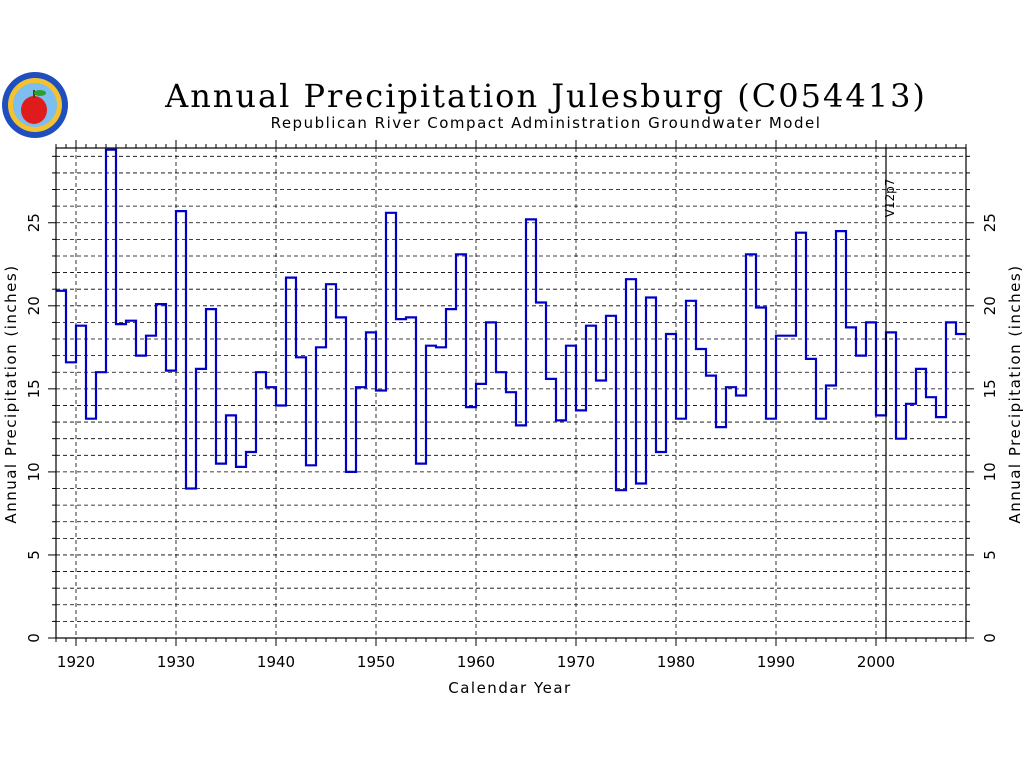 This screenshot has height=768, width=1024. I want to click on x-axis-label: Calendar Year, so click(509, 688).